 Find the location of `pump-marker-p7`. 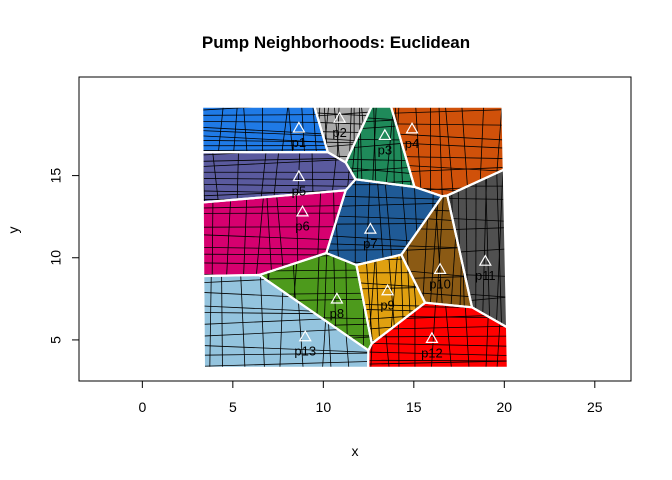

pump-marker-p7 is located at coordinates (370, 228).